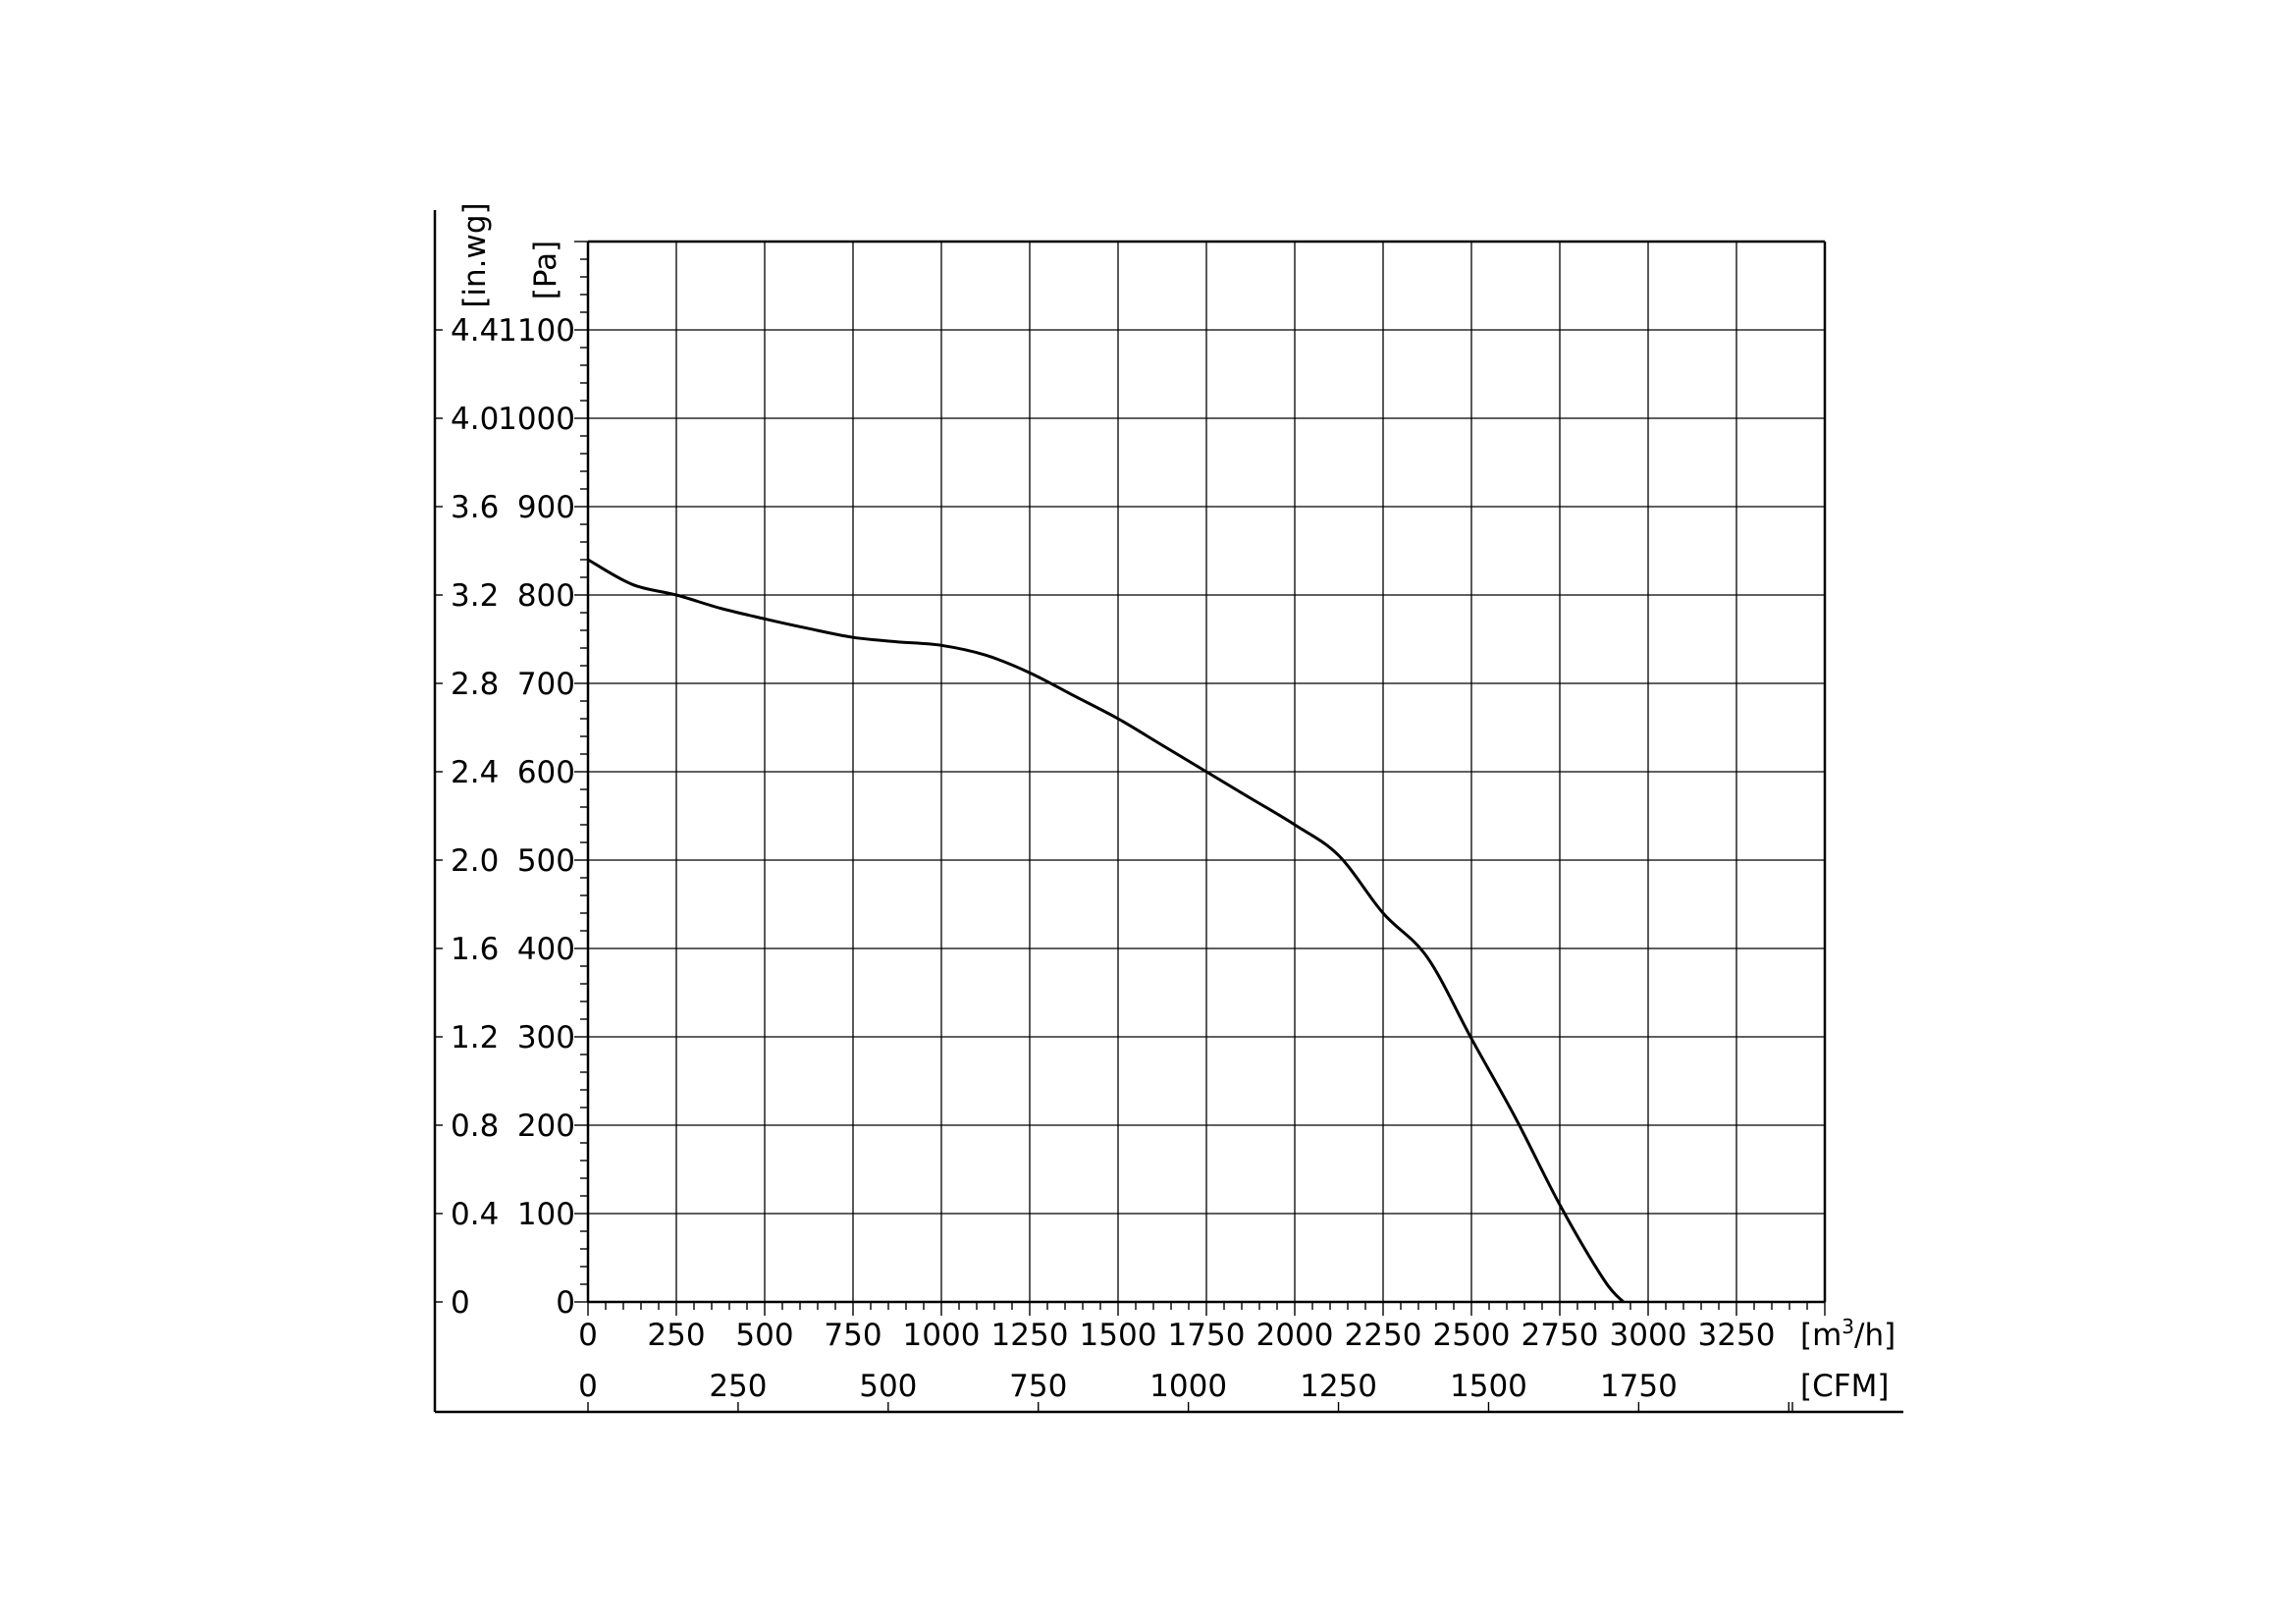  What do you see at coordinates (565, 1303) in the screenshot?
I see `y-tick-label: 0` at bounding box center [565, 1303].